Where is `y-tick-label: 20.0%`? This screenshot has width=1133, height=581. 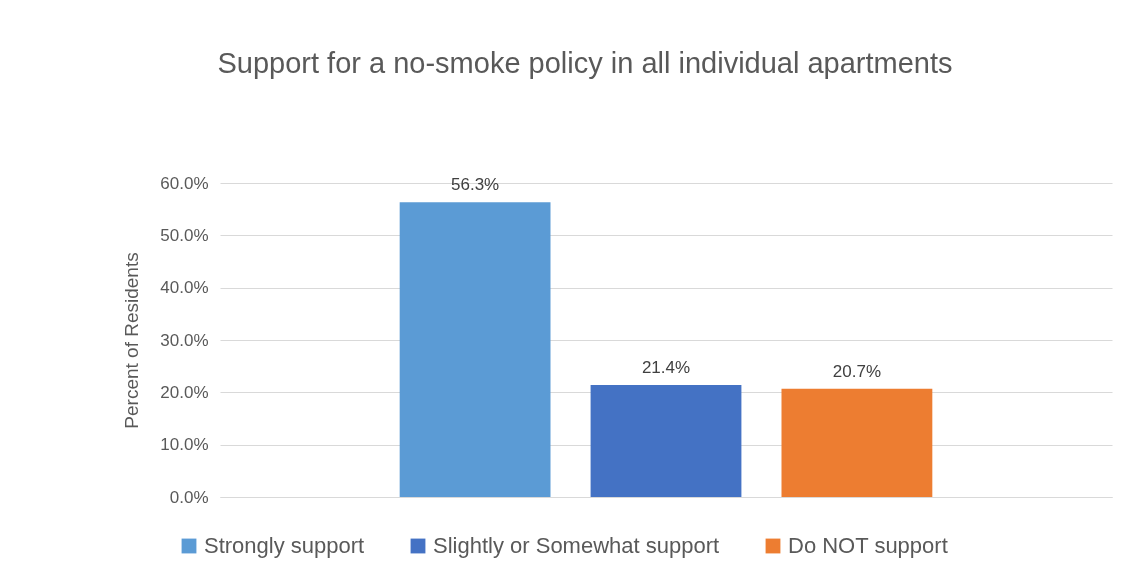 y-tick-label: 20.0% is located at coordinates (184, 392).